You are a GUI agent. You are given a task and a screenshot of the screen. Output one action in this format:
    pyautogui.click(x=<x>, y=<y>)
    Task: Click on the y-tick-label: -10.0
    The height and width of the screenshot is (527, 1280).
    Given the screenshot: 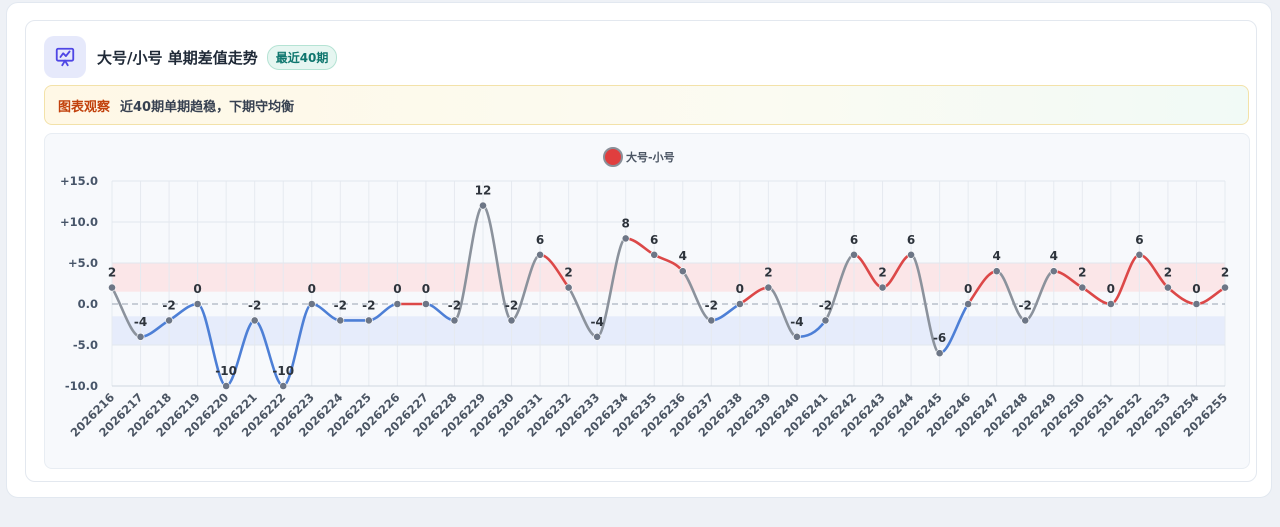 What is the action you would take?
    pyautogui.click(x=81, y=386)
    